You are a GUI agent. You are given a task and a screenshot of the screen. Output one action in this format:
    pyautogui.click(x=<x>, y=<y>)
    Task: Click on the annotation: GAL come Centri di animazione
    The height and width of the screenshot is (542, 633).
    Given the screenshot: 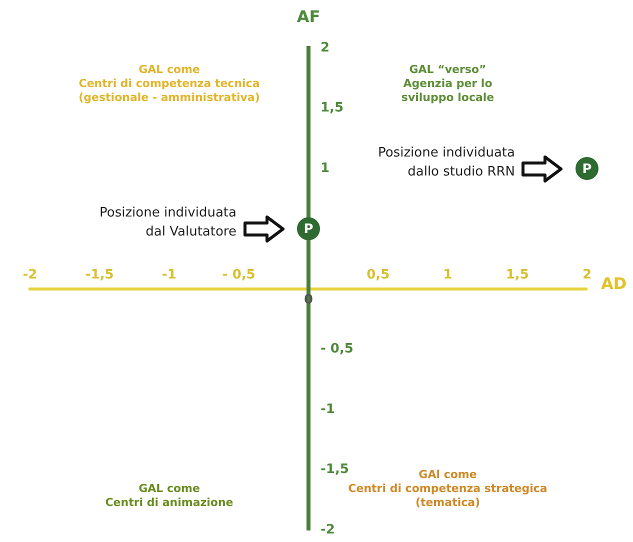 What is the action you would take?
    pyautogui.click(x=169, y=496)
    